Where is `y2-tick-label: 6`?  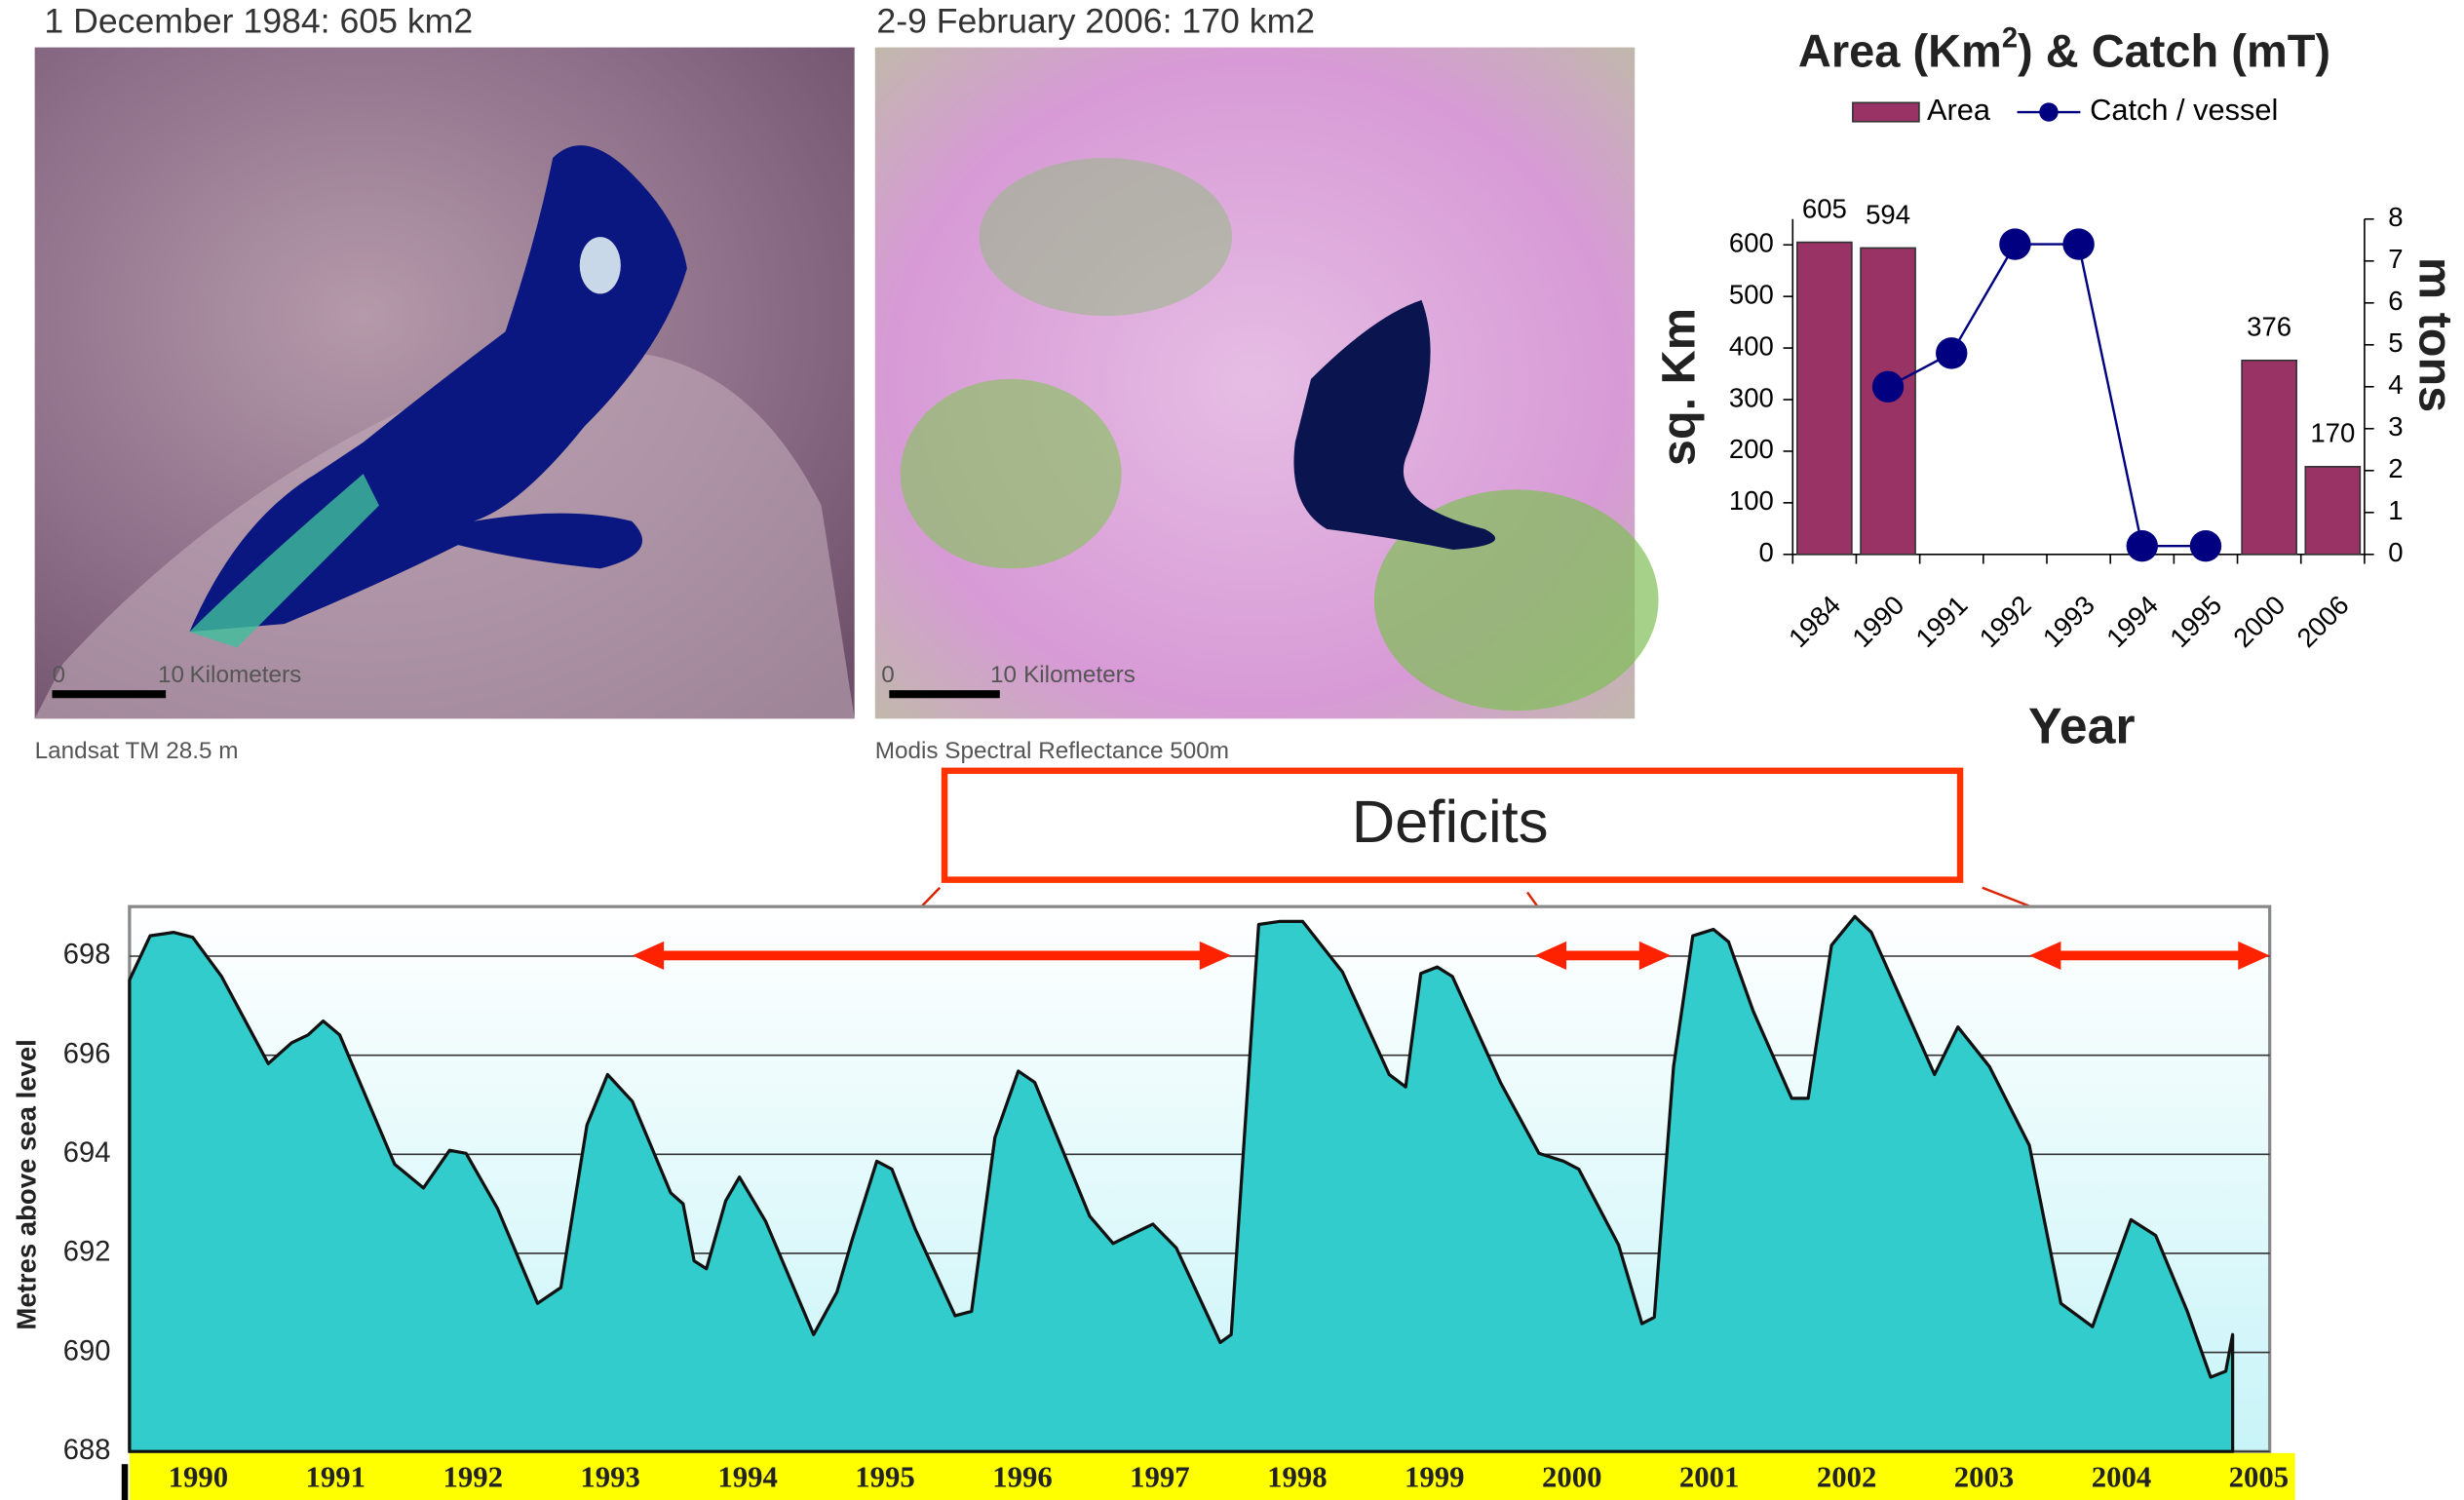
y2-tick-label: 6 is located at coordinates (2395, 301).